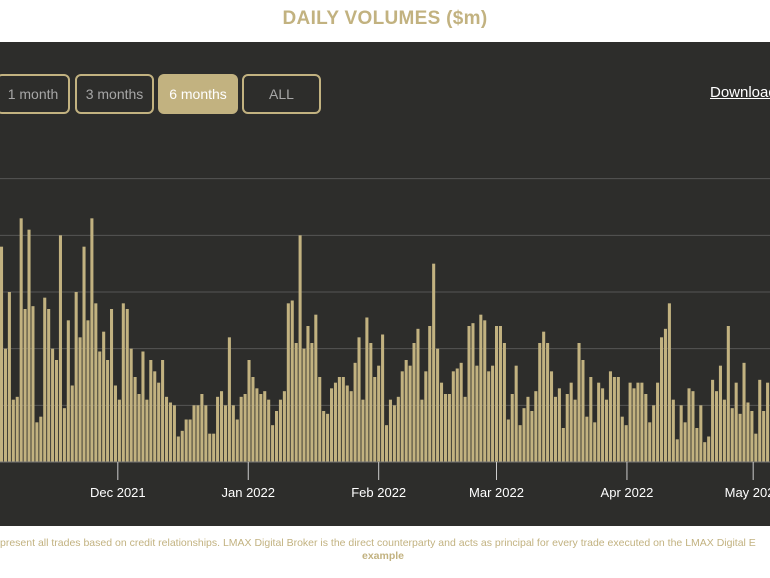 This screenshot has height=578, width=770. What do you see at coordinates (35, 94) in the screenshot?
I see `range-1-month-button: 1 month` at bounding box center [35, 94].